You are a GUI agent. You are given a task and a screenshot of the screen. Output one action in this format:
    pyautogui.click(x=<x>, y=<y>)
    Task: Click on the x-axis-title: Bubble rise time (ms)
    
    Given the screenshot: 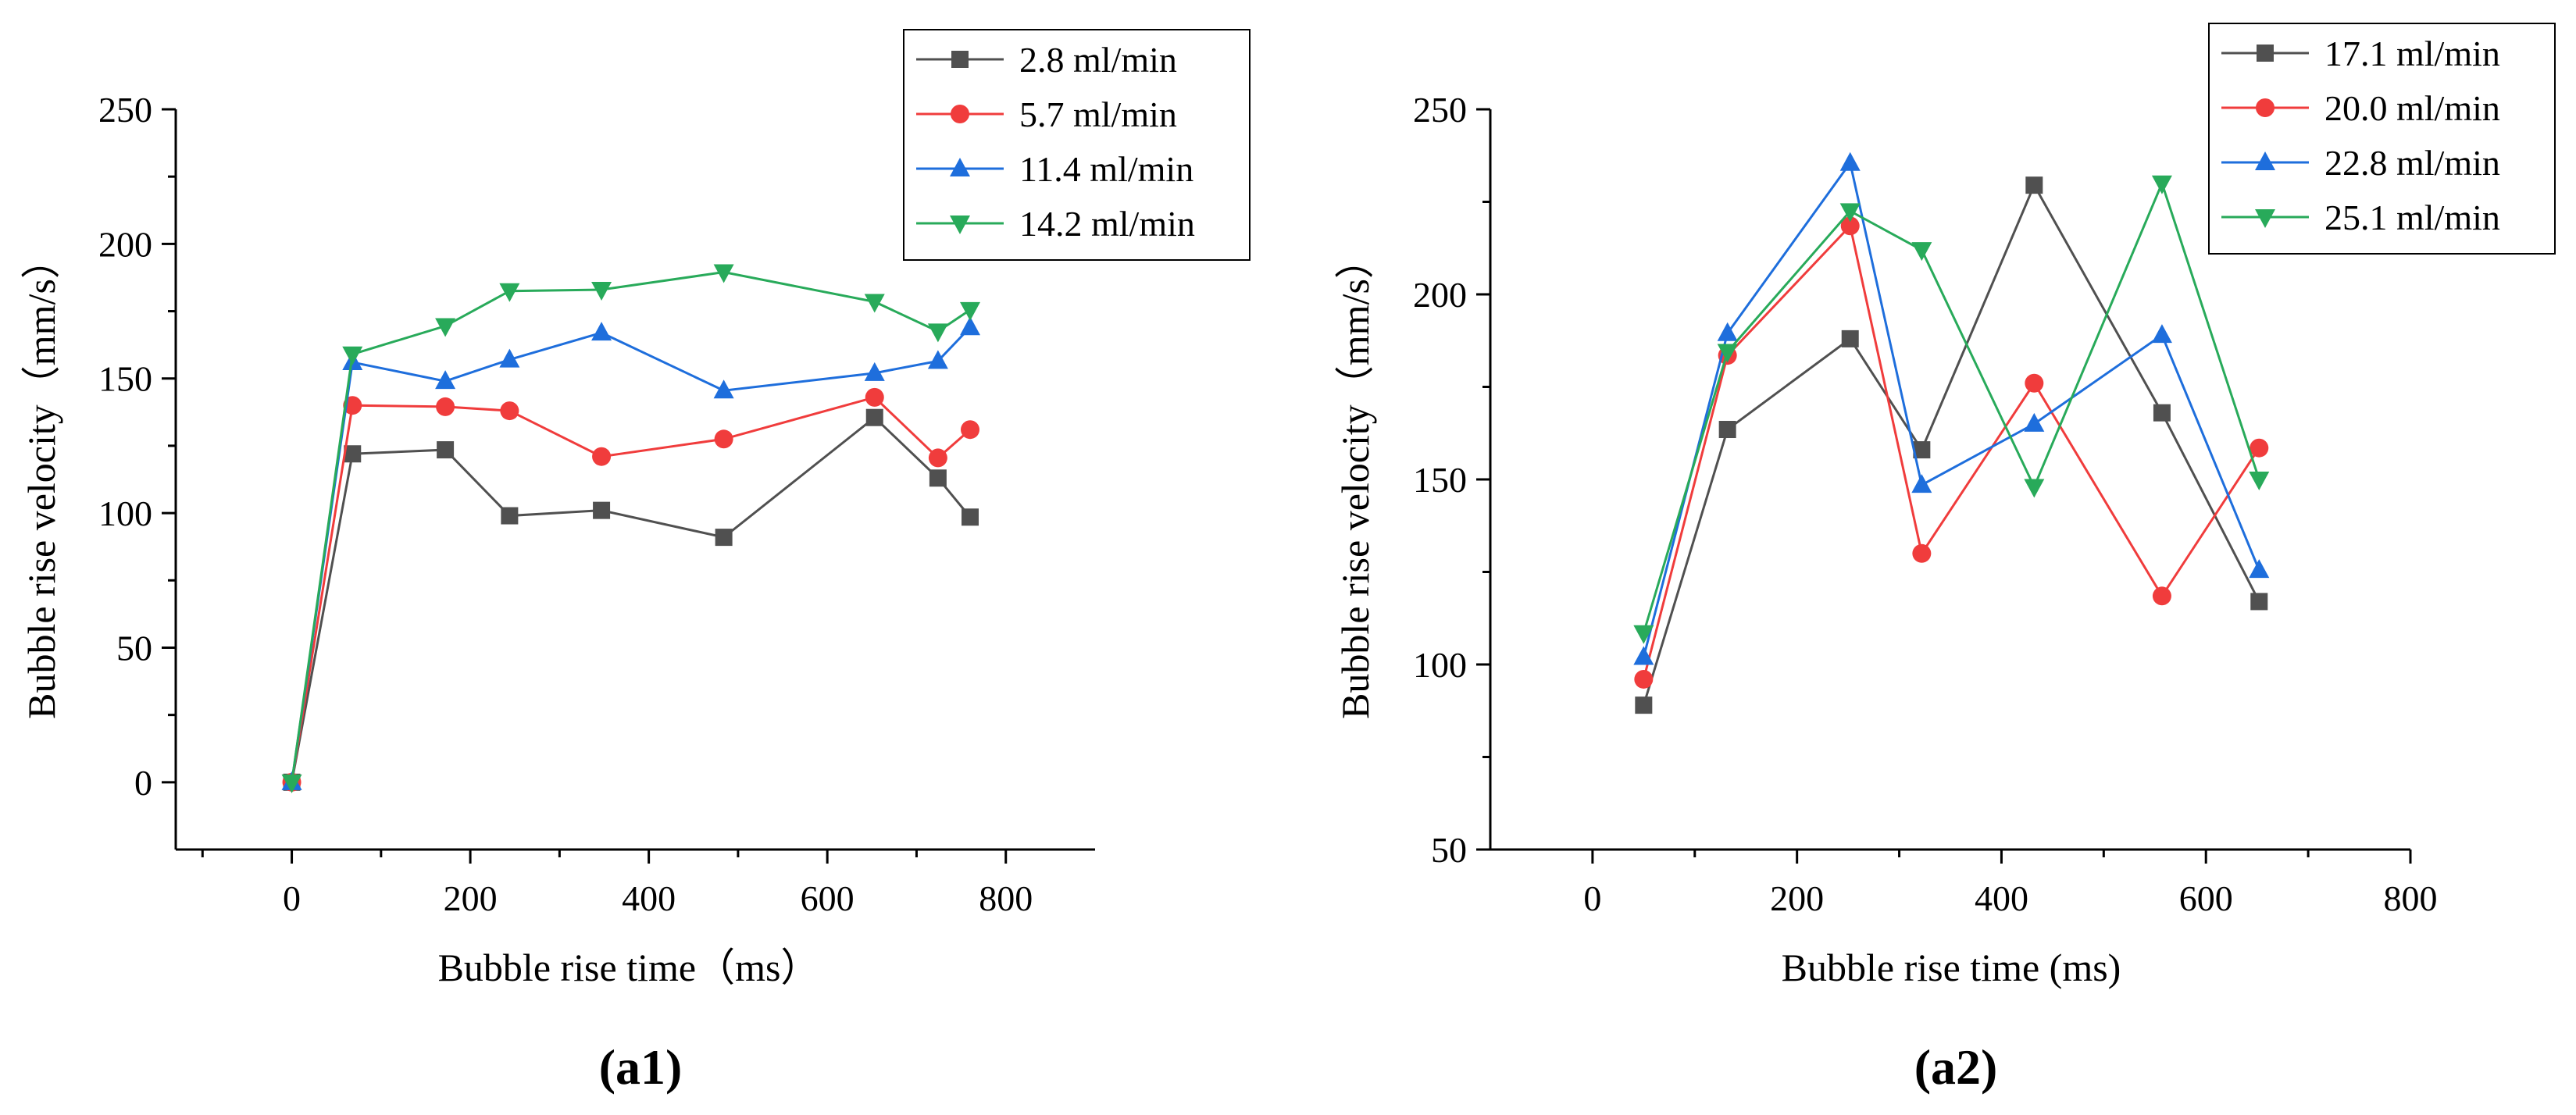 What is the action you would take?
    pyautogui.click(x=1951, y=967)
    